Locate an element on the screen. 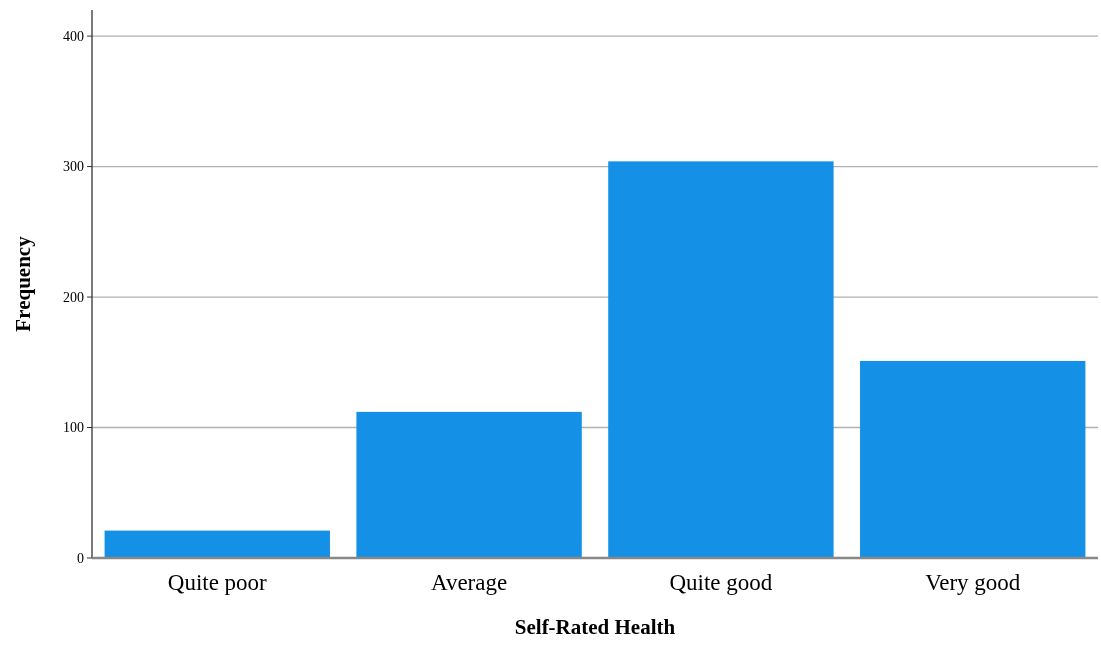 The image size is (1101, 646). y-tick-label: 300 is located at coordinates (73, 167).